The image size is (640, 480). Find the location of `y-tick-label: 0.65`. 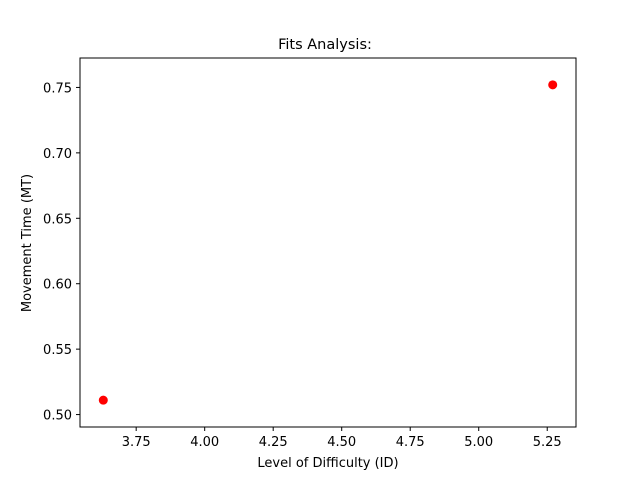

y-tick-label: 0.65 is located at coordinates (57, 219).